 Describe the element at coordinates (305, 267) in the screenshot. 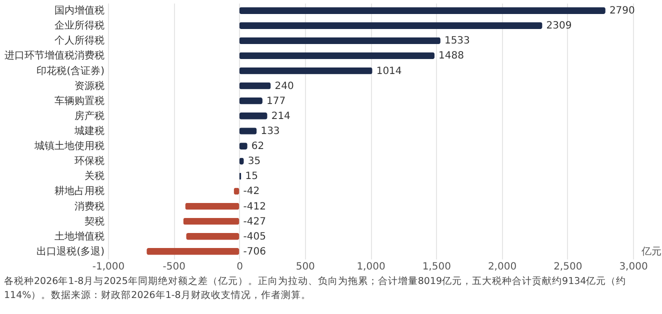

I see `x-tick-label: 500` at that location.